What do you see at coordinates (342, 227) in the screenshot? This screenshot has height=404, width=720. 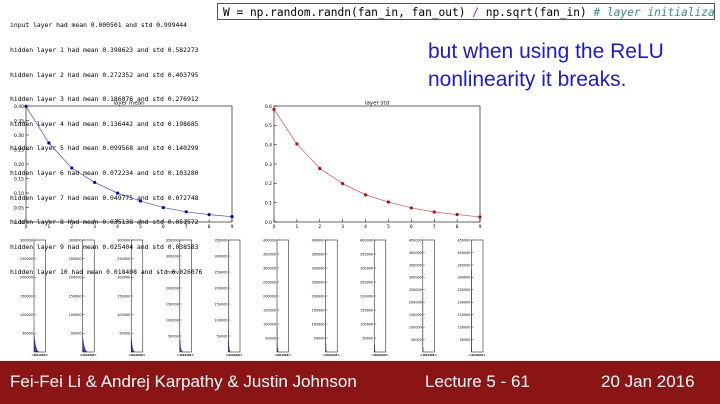 I see `x-tick-label: 3` at bounding box center [342, 227].